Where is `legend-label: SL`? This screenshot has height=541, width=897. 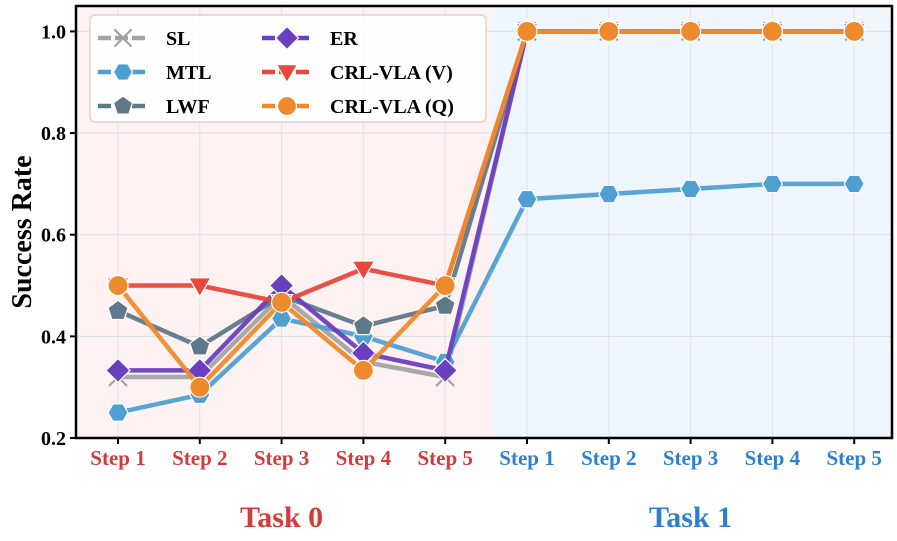
legend-label: SL is located at coordinates (178, 39).